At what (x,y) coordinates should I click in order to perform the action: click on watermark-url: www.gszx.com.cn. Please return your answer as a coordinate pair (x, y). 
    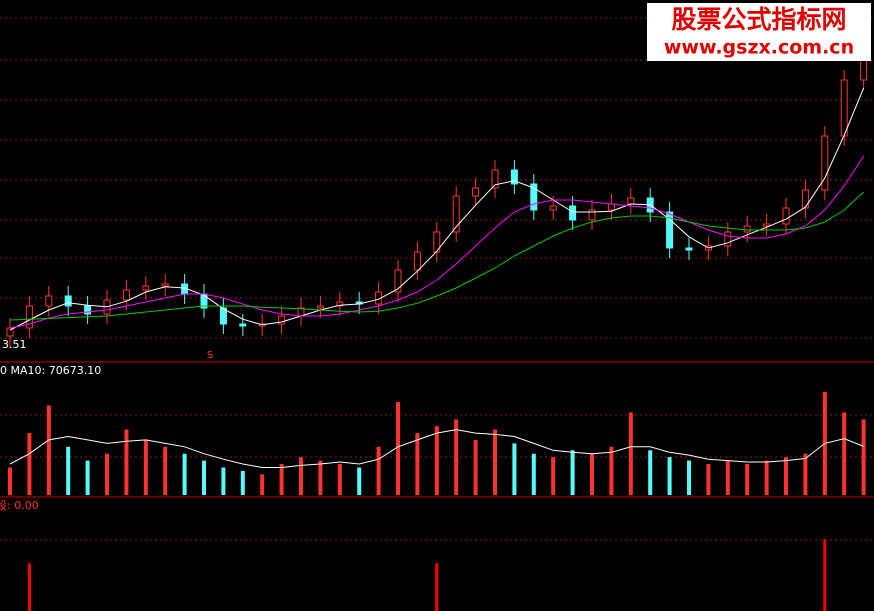
    Looking at the image, I should click on (759, 48).